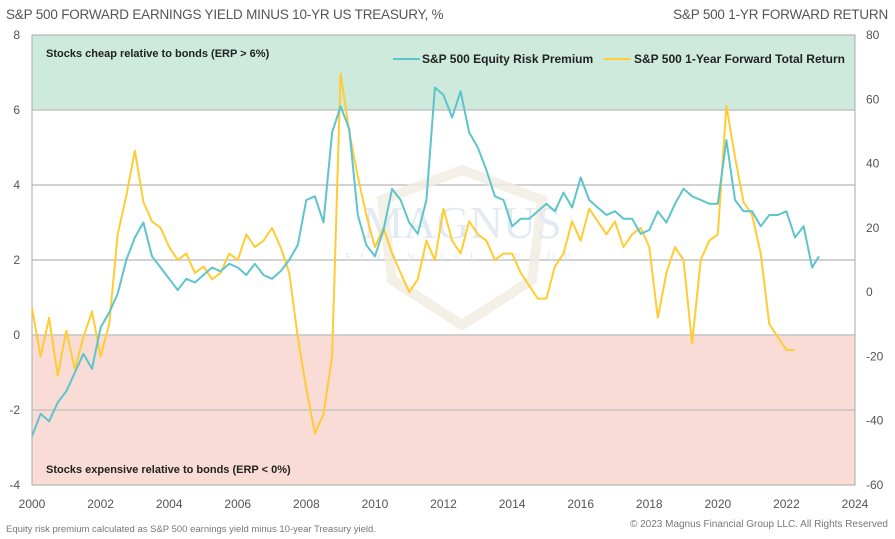 This screenshot has height=539, width=895. Describe the element at coordinates (875, 356) in the screenshot. I see `right-y-tick-label: -20` at that location.